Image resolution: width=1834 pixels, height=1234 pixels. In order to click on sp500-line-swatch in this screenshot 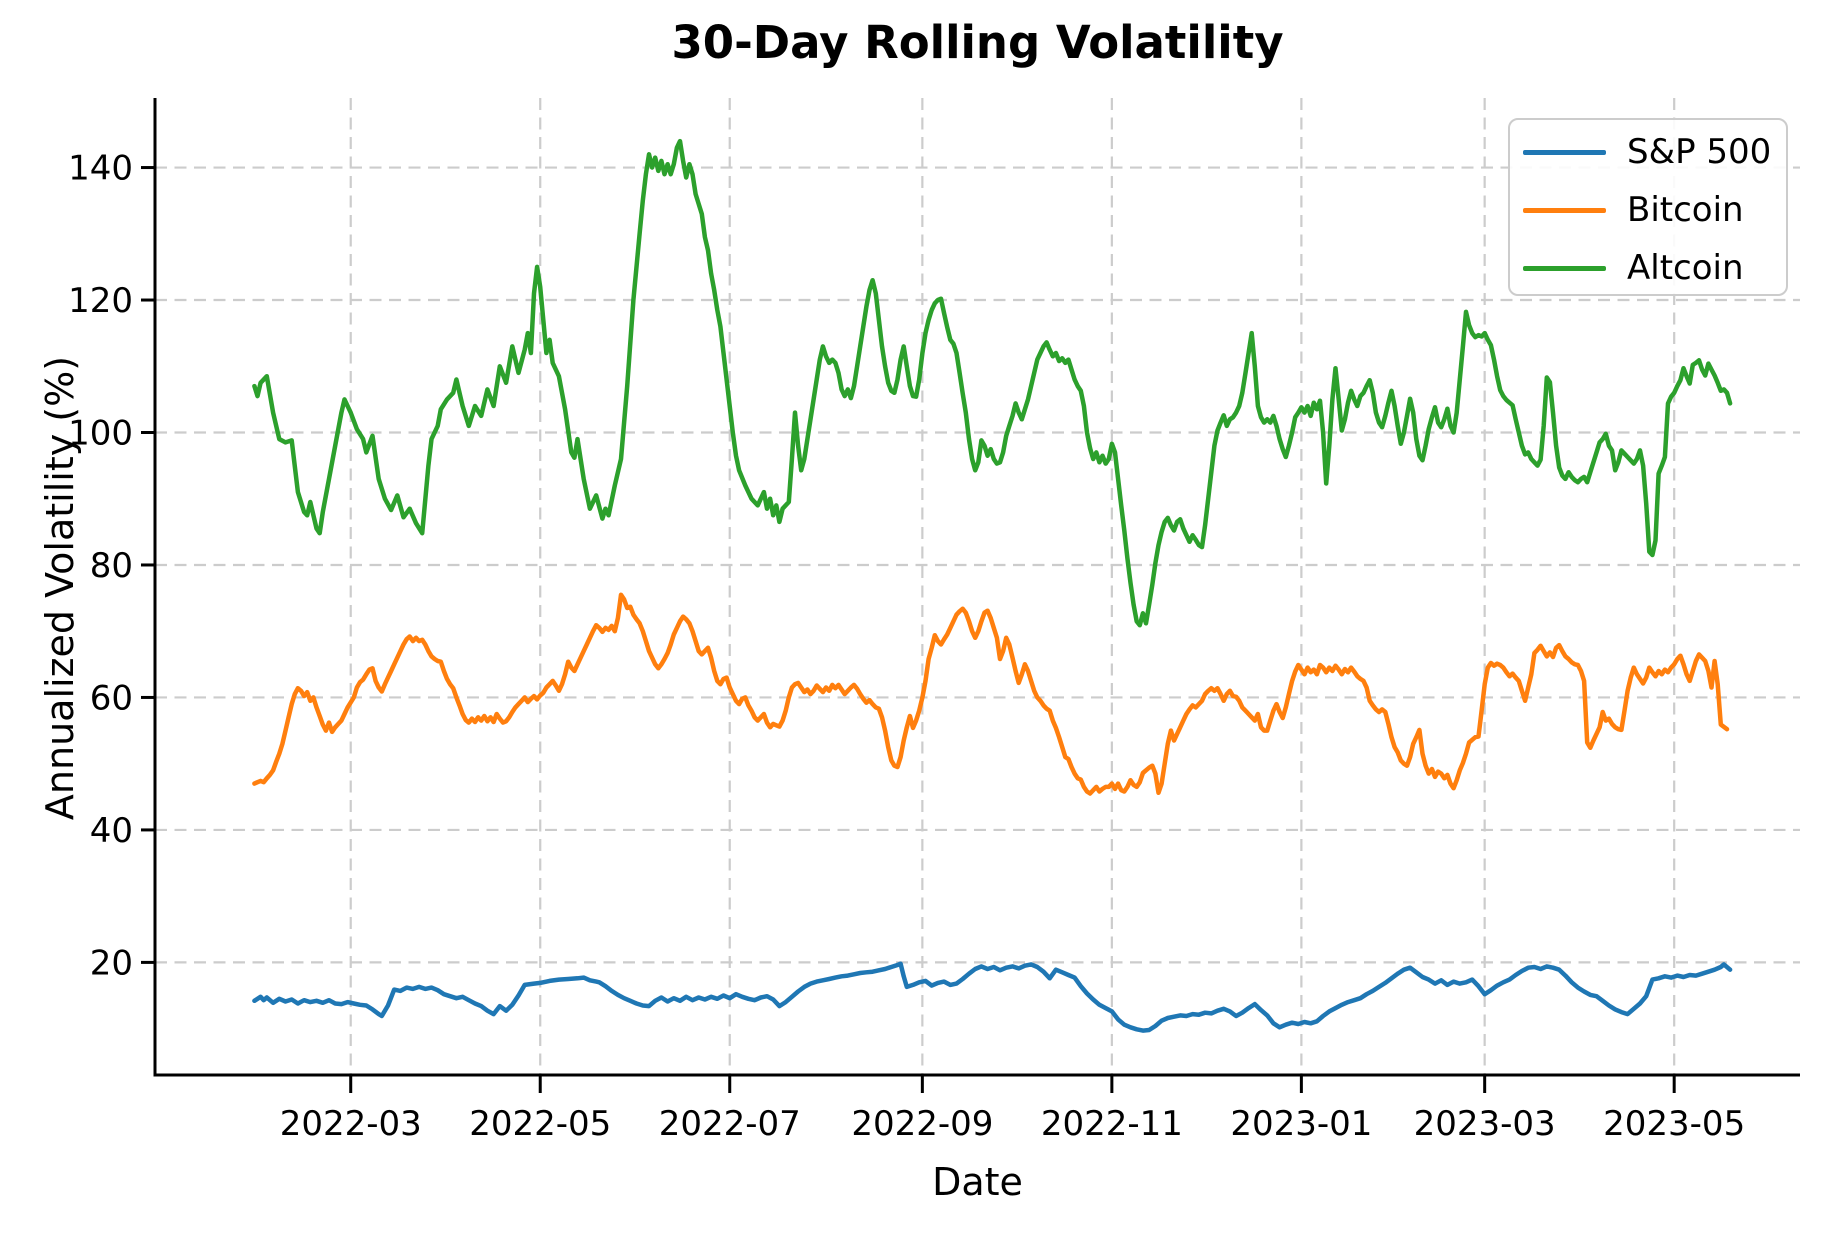, I will do `click(1564, 152)`.